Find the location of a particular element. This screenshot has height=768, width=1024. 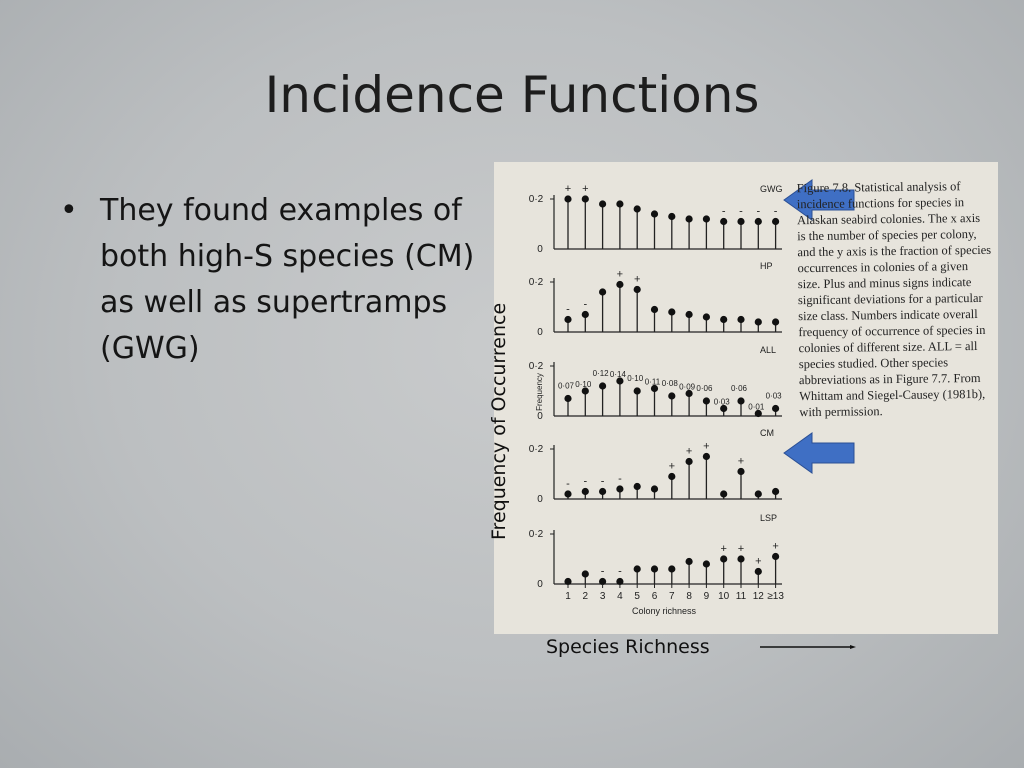

x-tick-label: 6 is located at coordinates (655, 596).